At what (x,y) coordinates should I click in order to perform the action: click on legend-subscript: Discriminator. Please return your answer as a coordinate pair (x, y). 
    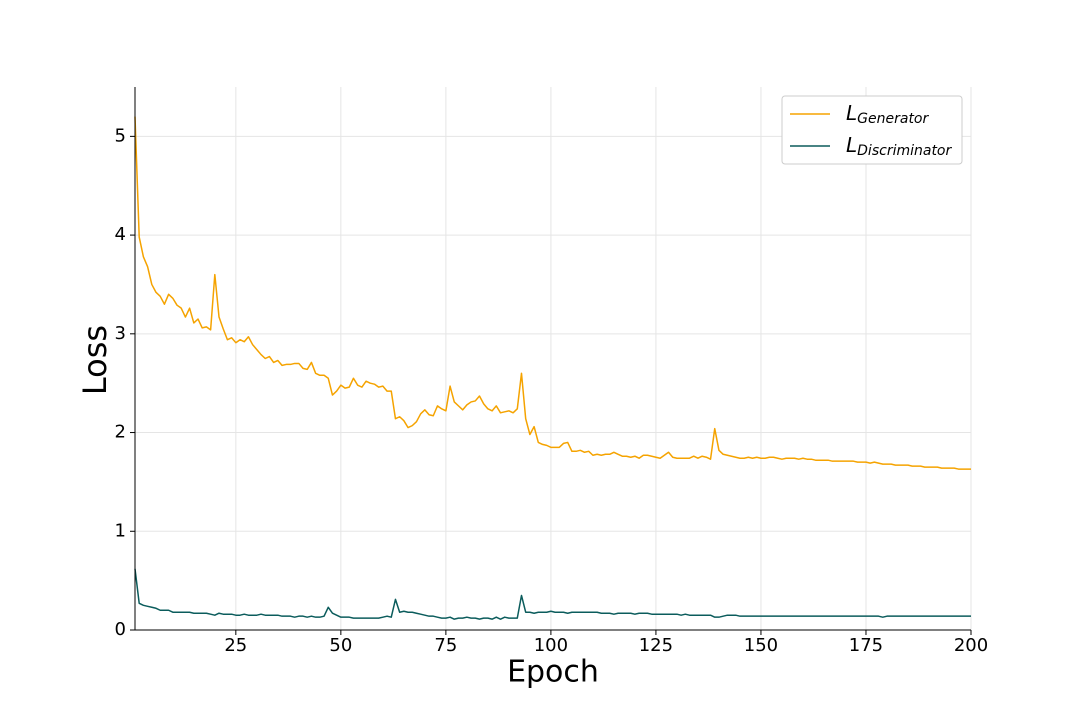
    Looking at the image, I should click on (904, 151).